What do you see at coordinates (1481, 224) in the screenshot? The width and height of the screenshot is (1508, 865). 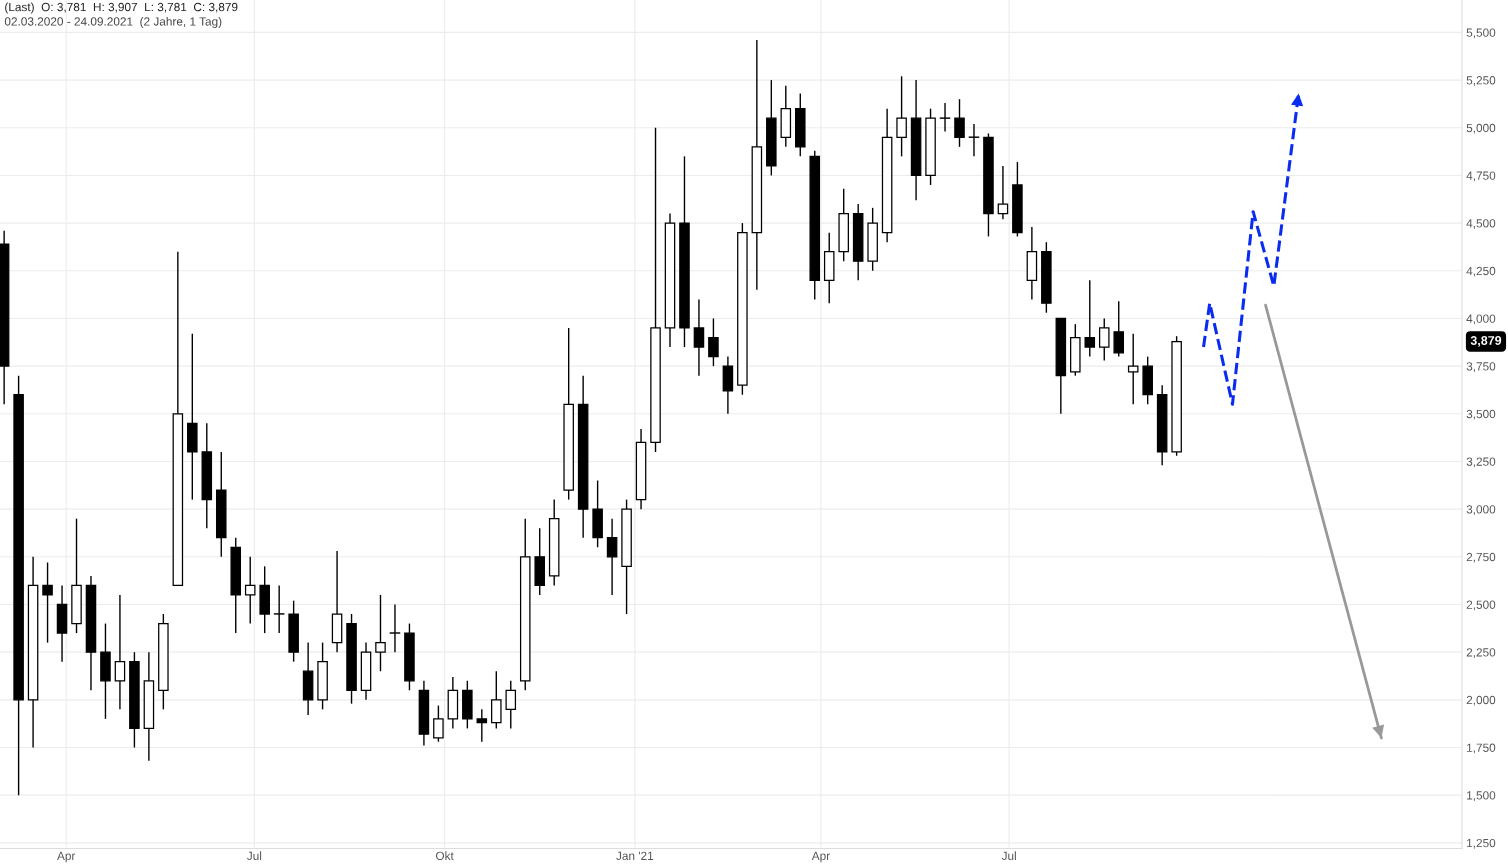 I see `y-tick-label: 4,500` at bounding box center [1481, 224].